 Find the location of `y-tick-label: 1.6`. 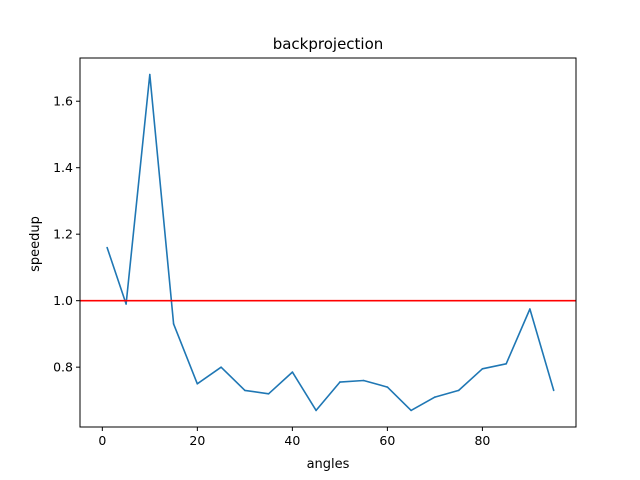

y-tick-label: 1.6 is located at coordinates (63, 101).